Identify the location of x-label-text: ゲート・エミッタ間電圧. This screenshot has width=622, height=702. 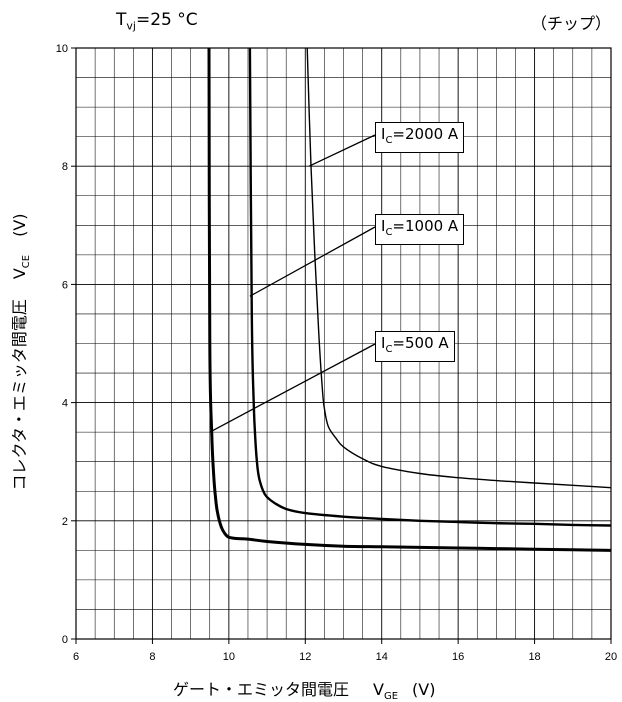
(261, 689).